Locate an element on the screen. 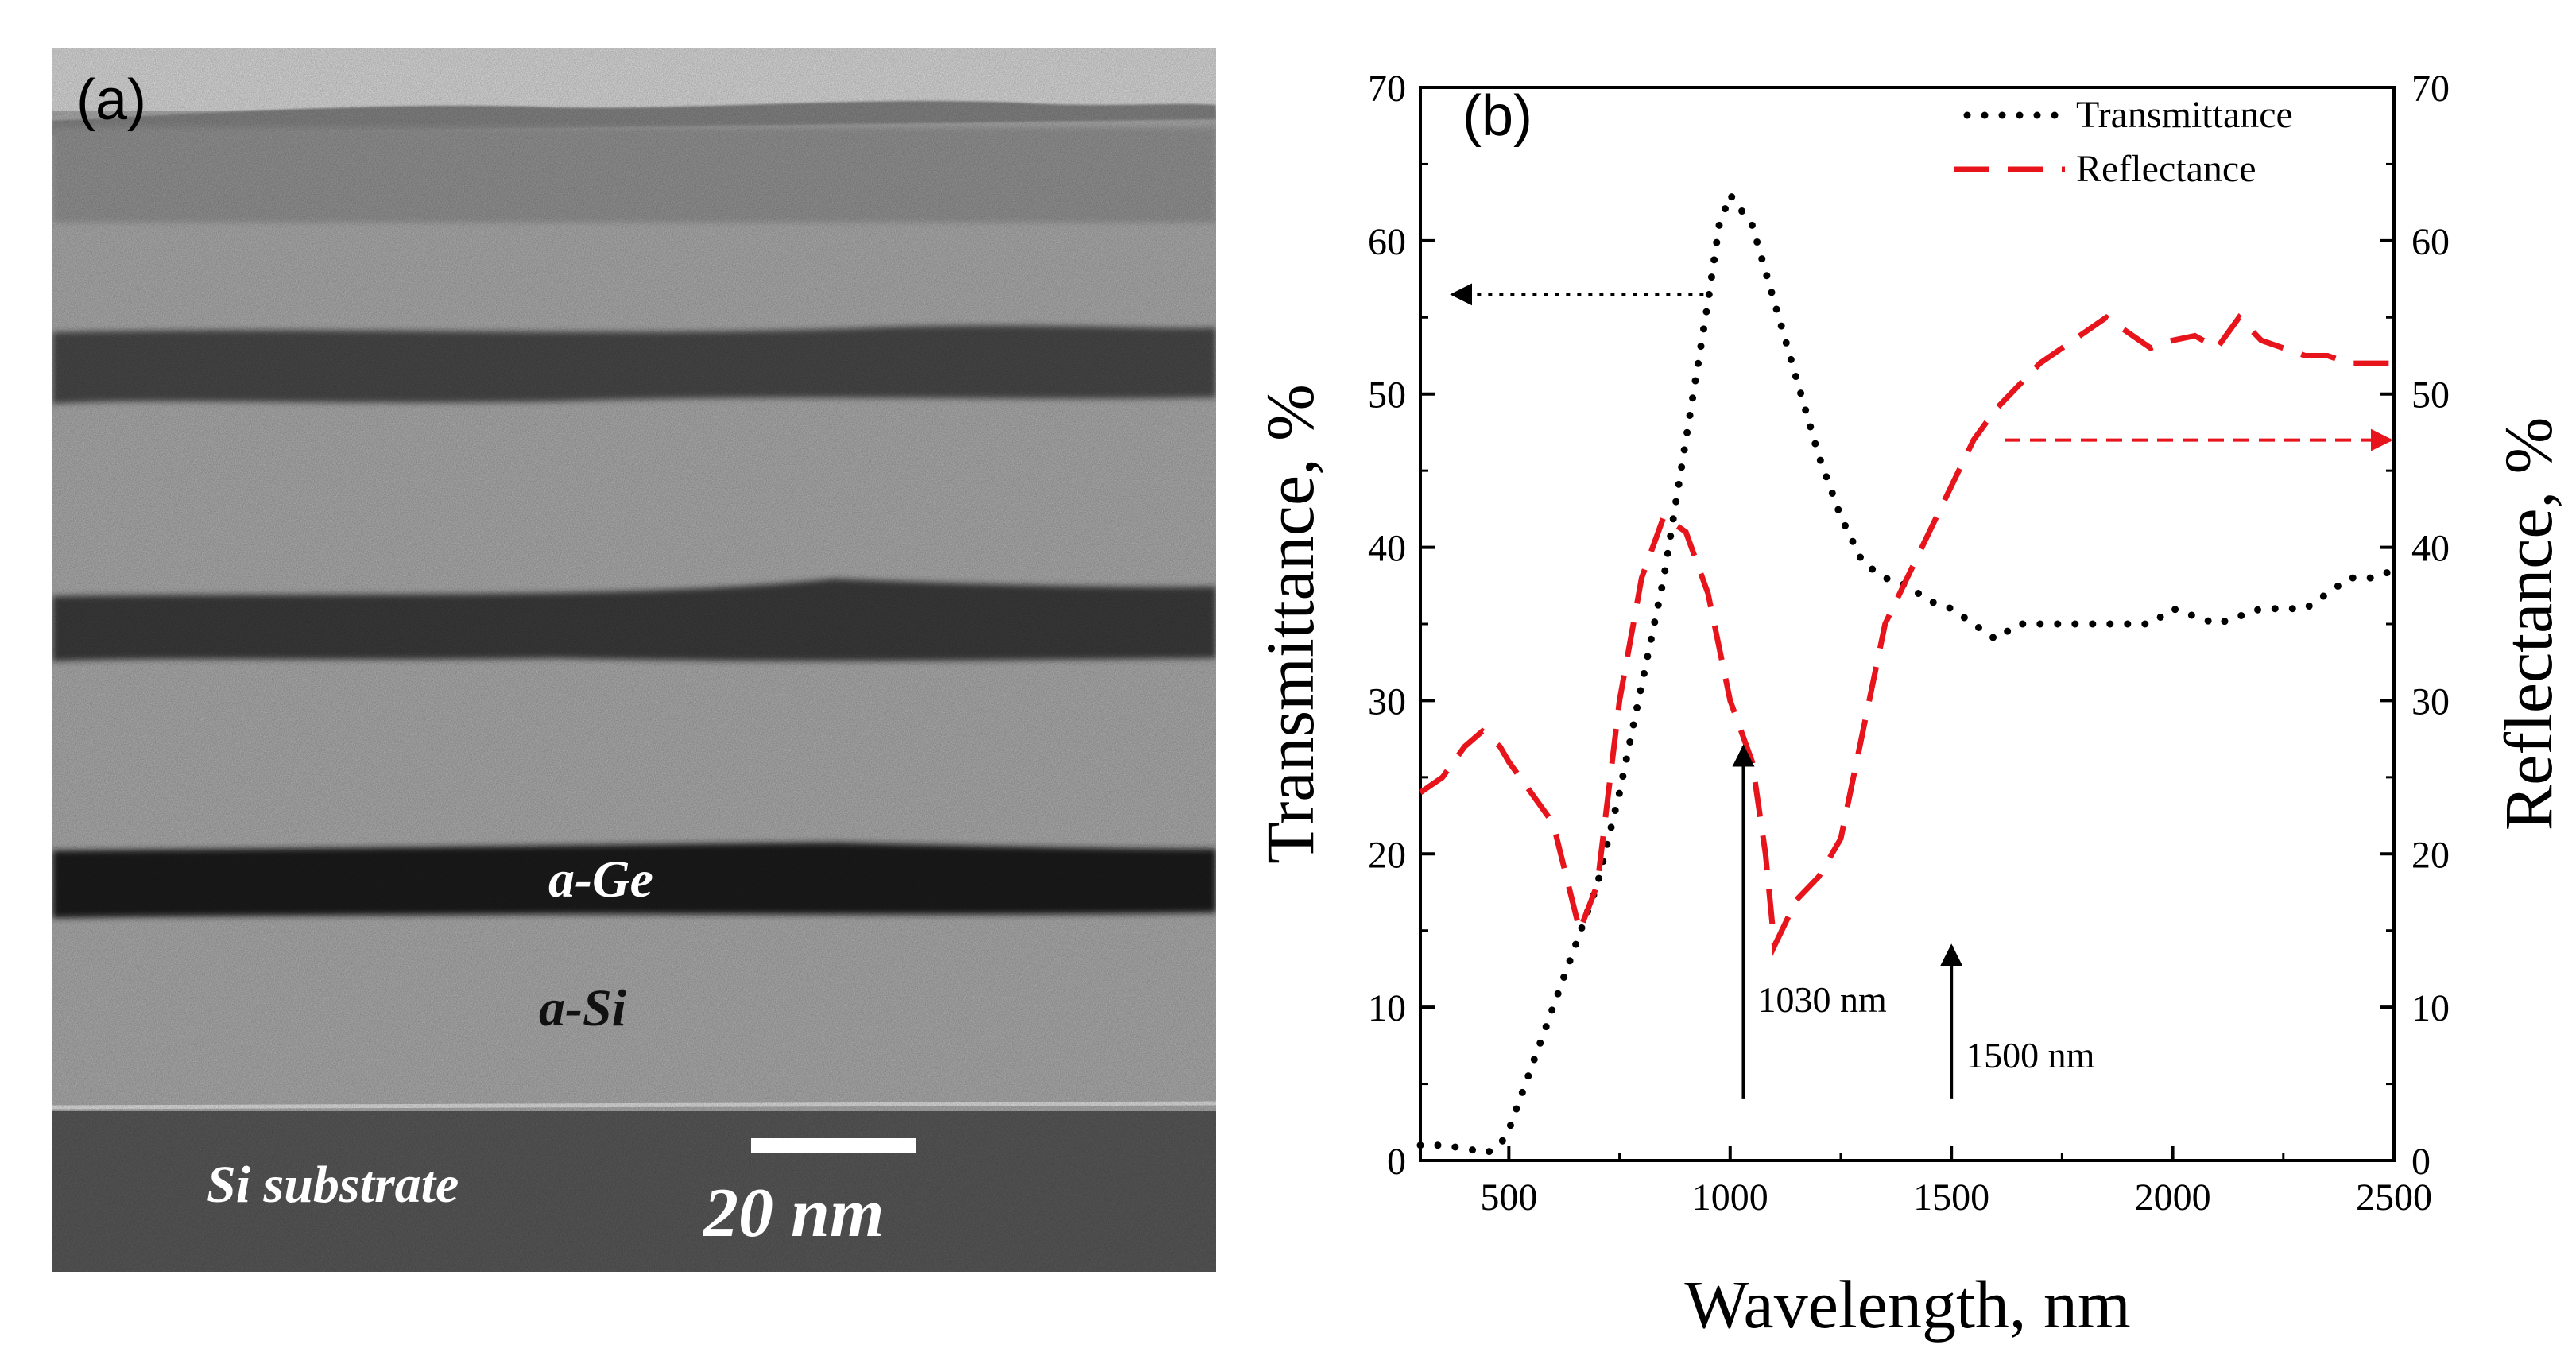 The width and height of the screenshot is (2576, 1360). y-left-tick-label-20: 20 is located at coordinates (1387, 855).